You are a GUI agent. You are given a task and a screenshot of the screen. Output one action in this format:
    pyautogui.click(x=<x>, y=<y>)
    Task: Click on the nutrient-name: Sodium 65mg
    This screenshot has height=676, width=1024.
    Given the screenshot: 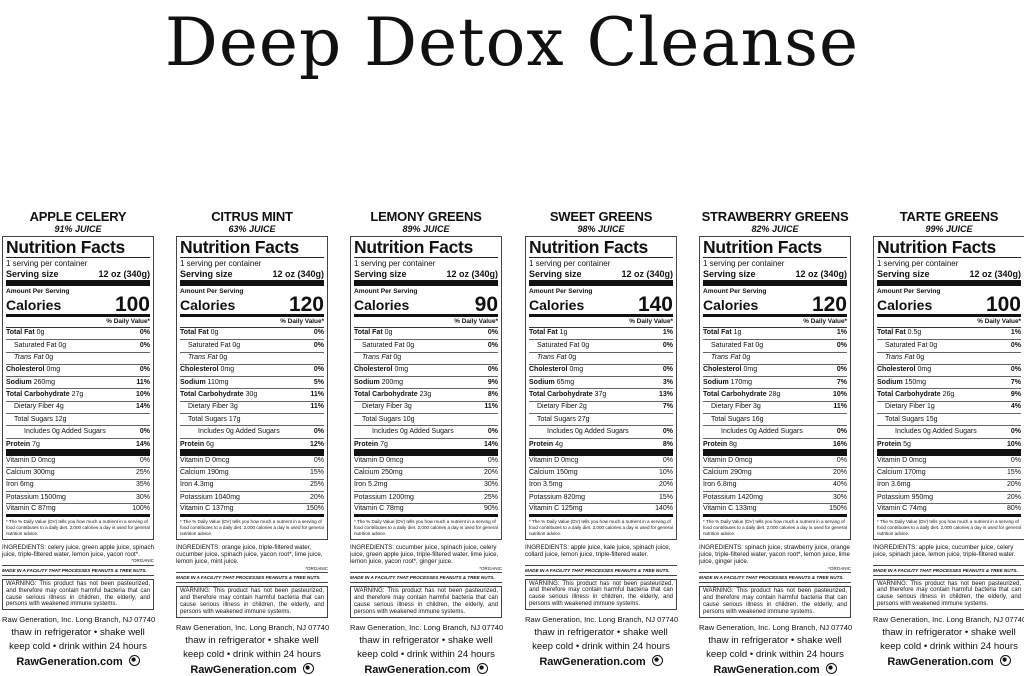 What is the action you would take?
    pyautogui.click(x=551, y=383)
    